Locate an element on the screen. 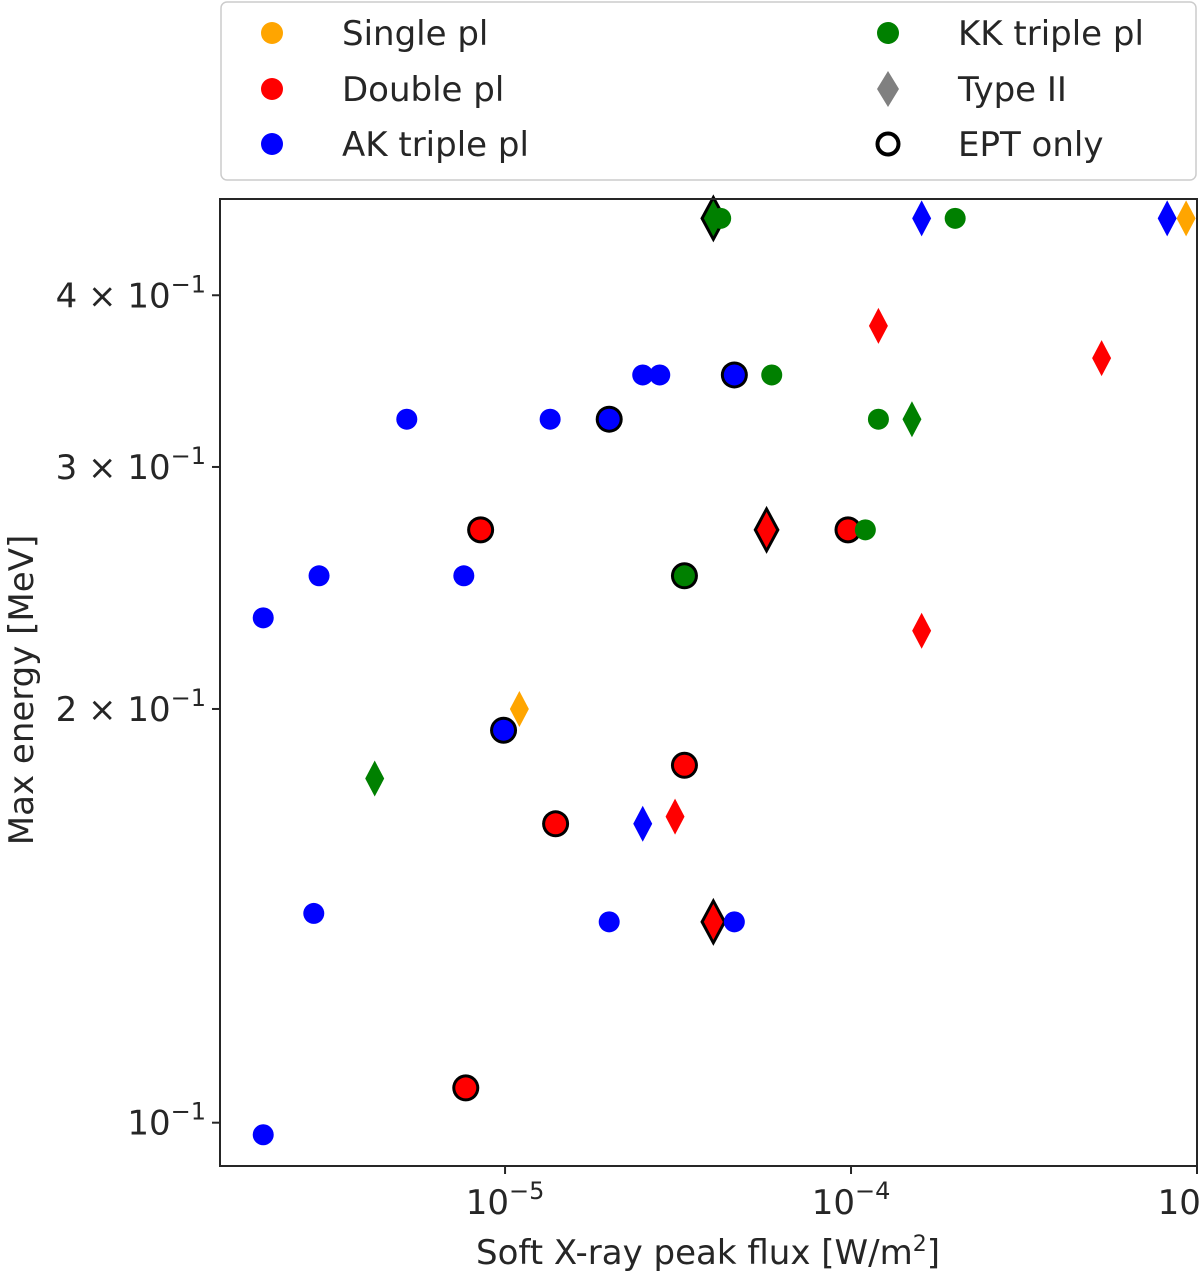 Image resolution: width=1200 pixels, height=1275 pixels. y-tick-label: 10−1 is located at coordinates (166, 1121).